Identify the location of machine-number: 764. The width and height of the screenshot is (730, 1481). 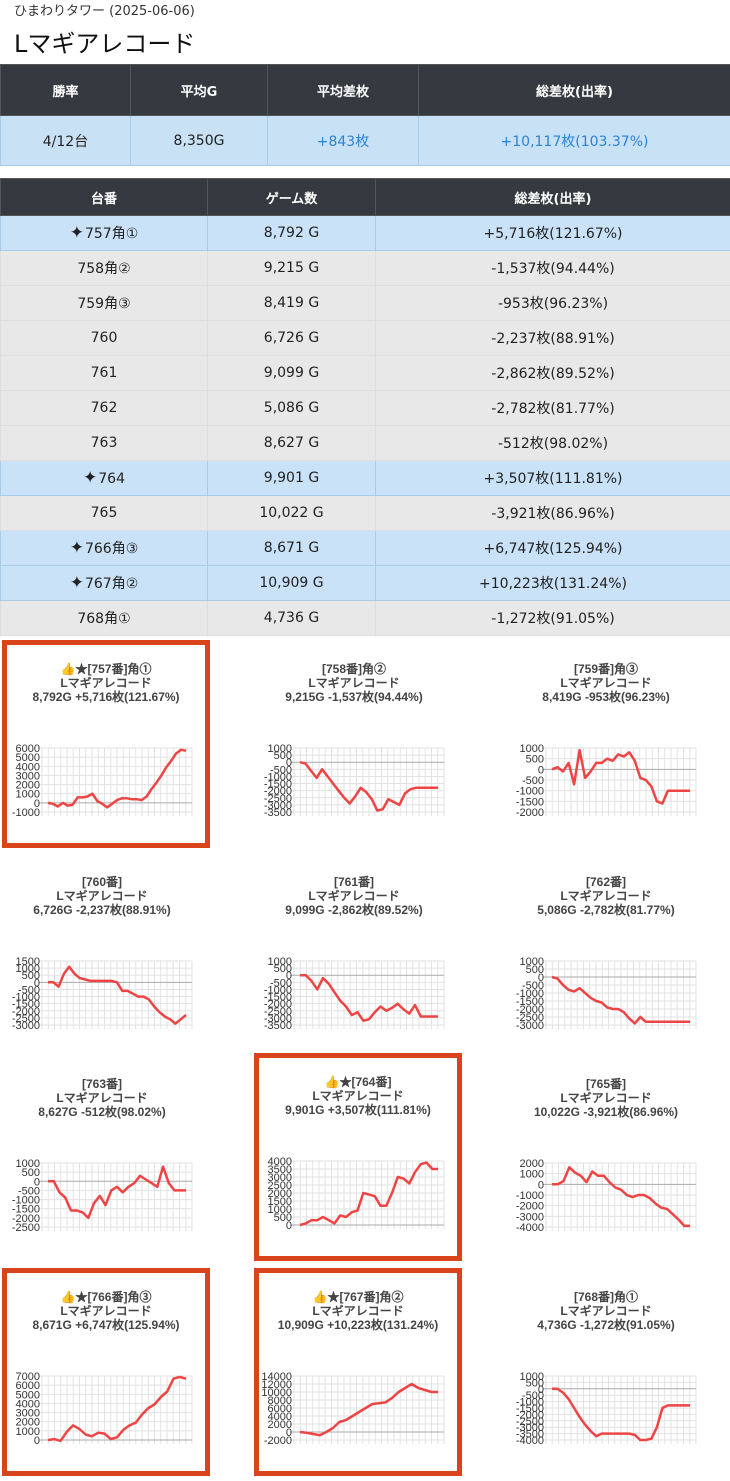
(111, 479).